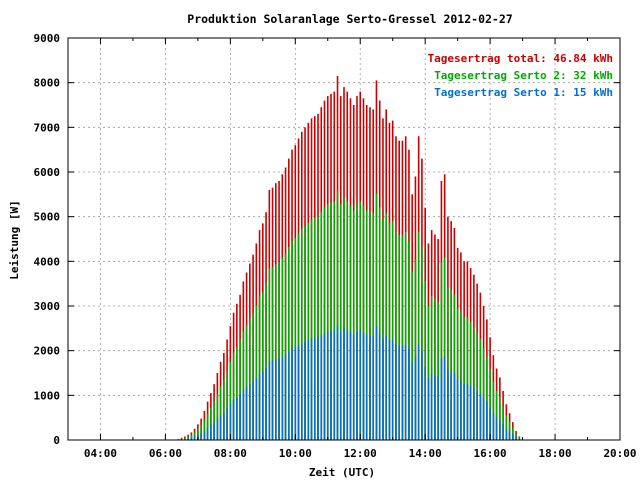  I want to click on x-tick-label: 08:00, so click(230, 453).